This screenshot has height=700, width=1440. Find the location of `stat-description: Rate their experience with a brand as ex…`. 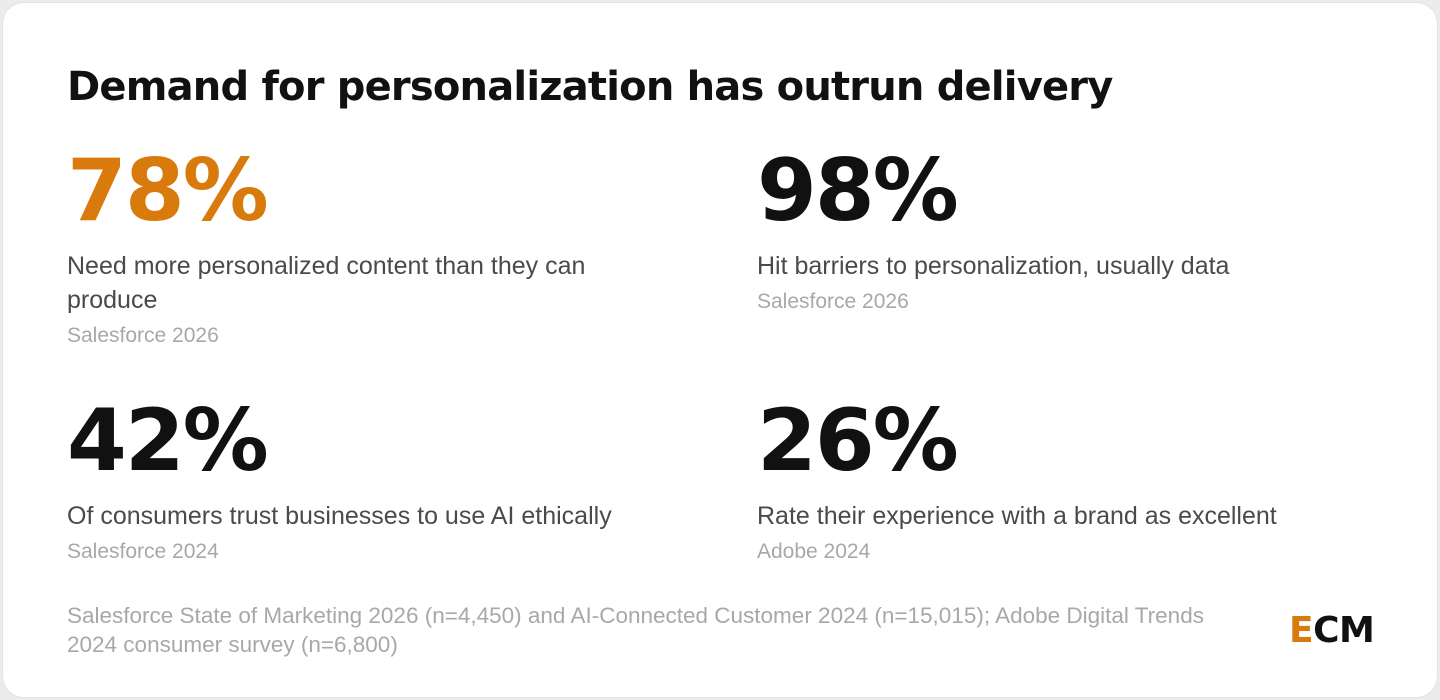

stat-description: Rate their experience with a brand as ex… is located at coordinates (1017, 516).